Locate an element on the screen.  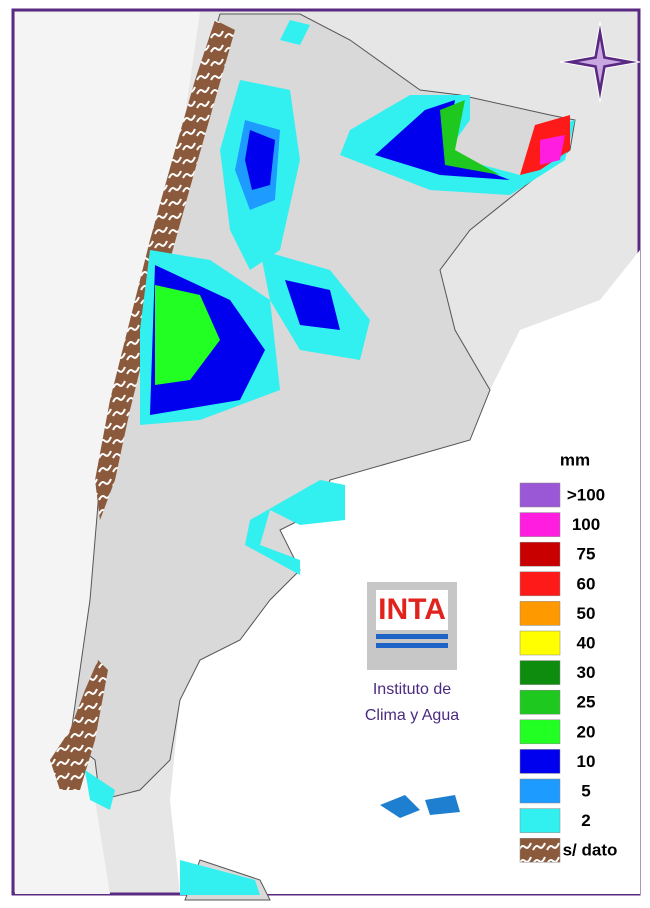
legend-label: 30 is located at coordinates (586, 672).